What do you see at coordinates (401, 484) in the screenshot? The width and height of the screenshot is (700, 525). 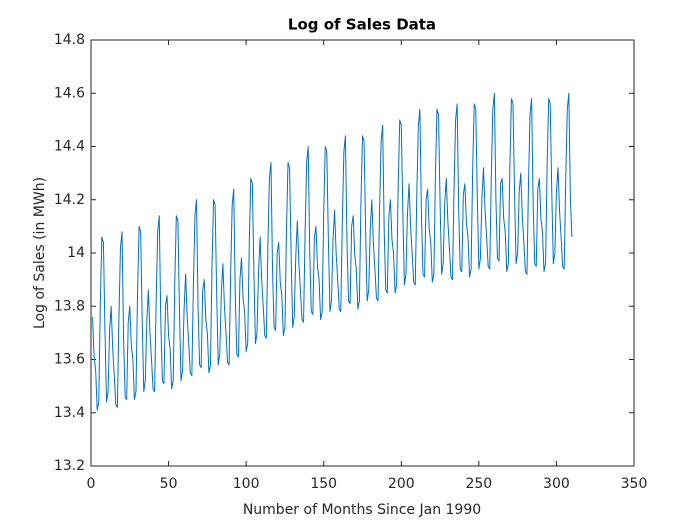 I see `x-tick-label: 200` at bounding box center [401, 484].